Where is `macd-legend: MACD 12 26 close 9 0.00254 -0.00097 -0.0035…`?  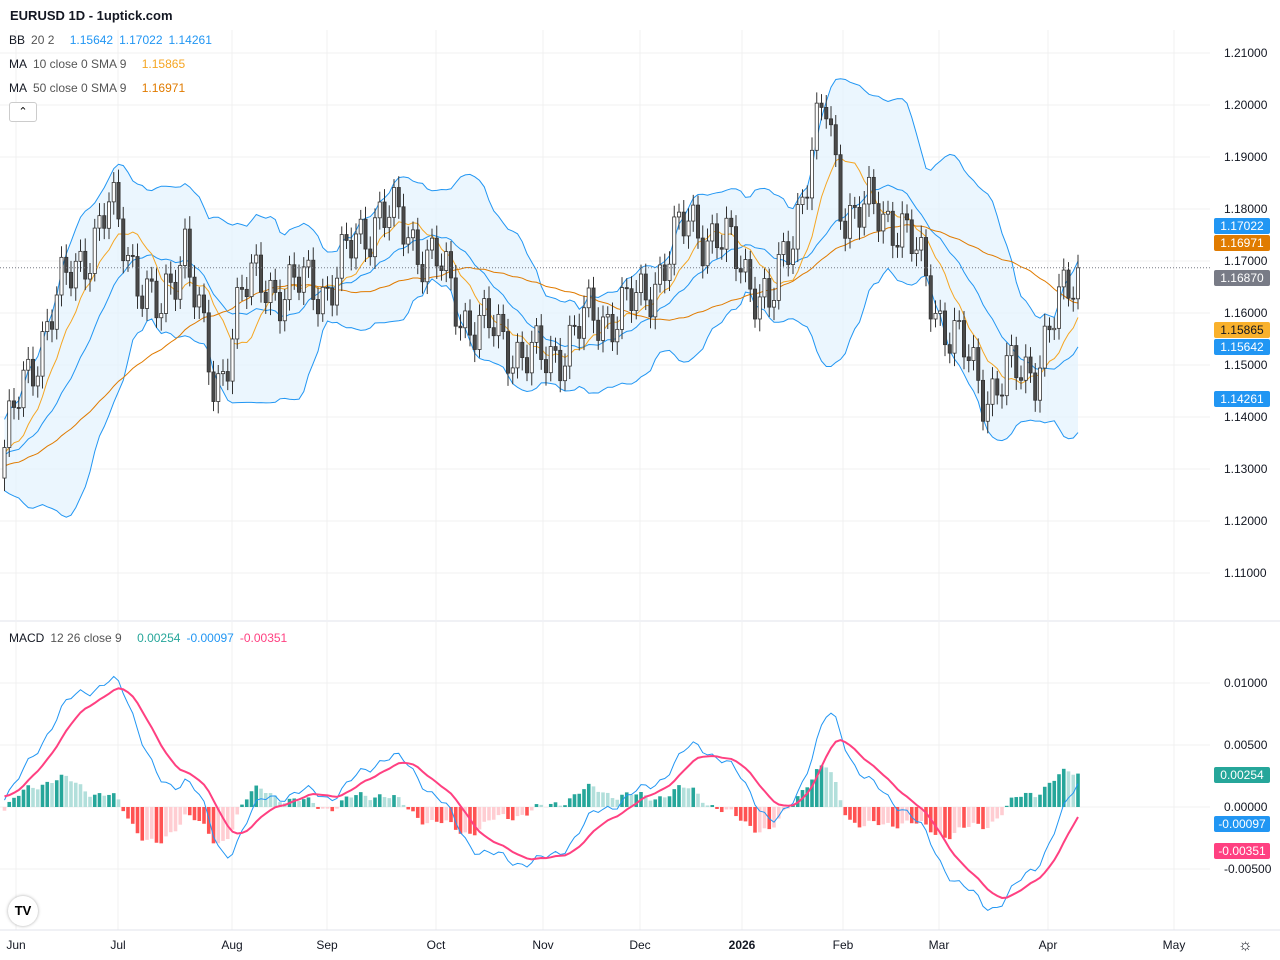 macd-legend: MACD 12 26 close 9 0.00254 -0.00097 -0.0035… is located at coordinates (151, 638).